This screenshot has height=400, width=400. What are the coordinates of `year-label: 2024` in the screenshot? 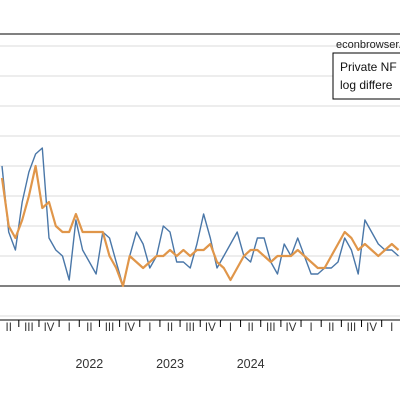 It's located at (251, 364).